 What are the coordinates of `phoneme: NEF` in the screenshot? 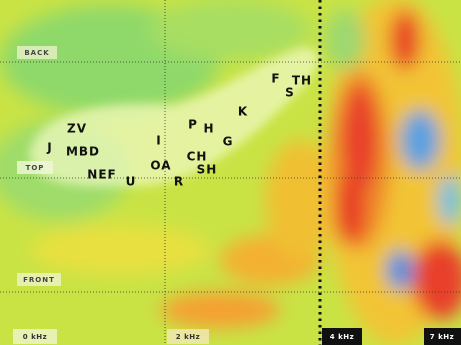 It's located at (101, 175).